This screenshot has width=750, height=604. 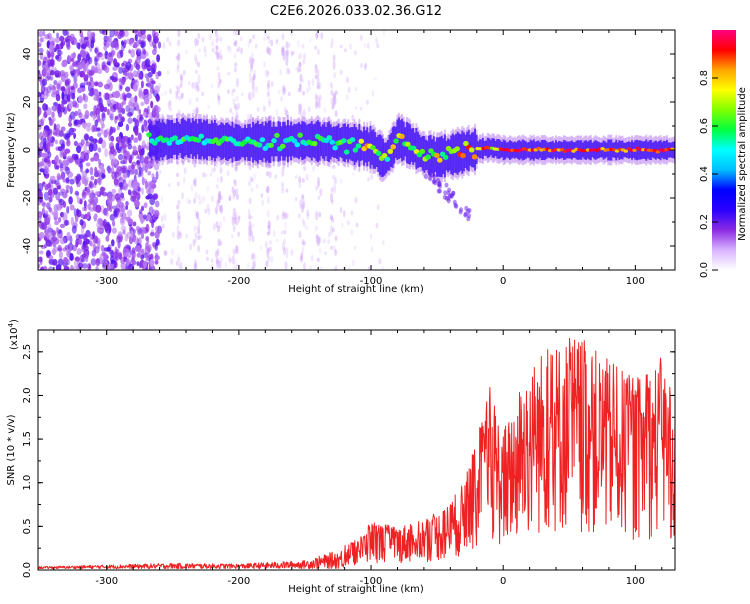 I want to click on colorbar-tick-label: 0.4, so click(x=704, y=174).